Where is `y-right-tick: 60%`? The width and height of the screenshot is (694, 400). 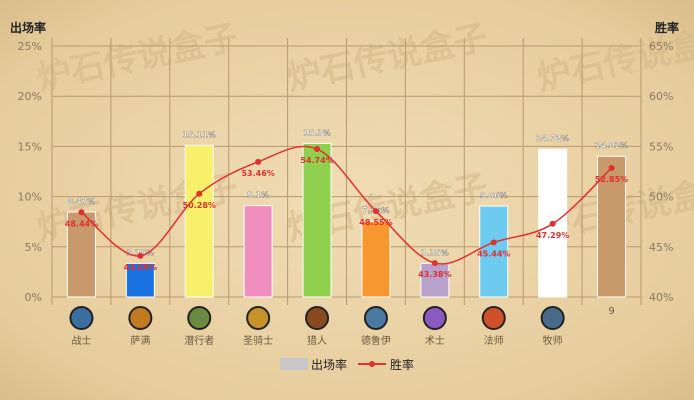 y-right-tick: 60% is located at coordinates (661, 96).